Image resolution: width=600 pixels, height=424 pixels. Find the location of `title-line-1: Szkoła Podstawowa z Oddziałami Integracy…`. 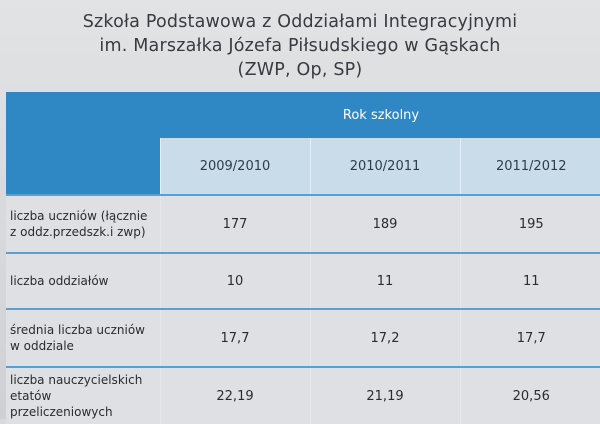

title-line-1: Szkoła Podstawowa z Oddziałami Integracy… is located at coordinates (300, 22).